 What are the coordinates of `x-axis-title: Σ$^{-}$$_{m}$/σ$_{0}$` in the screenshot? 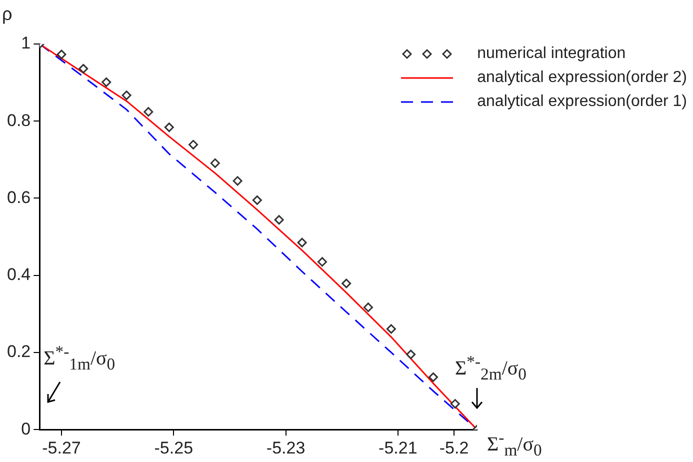 It's located at (514, 444).